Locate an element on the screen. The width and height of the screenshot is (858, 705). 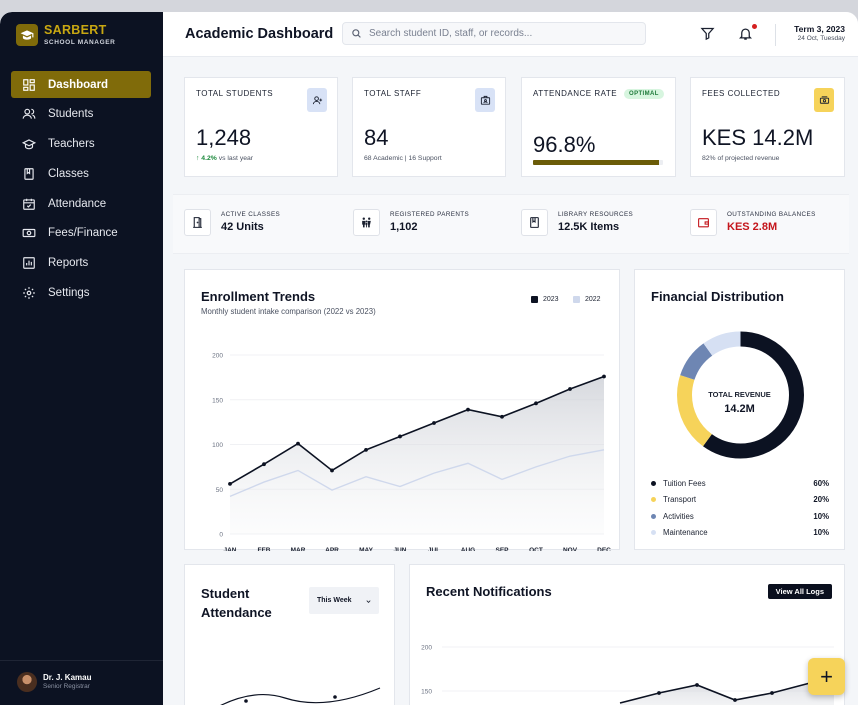
graduation-cap-icon is located at coordinates (29, 144).